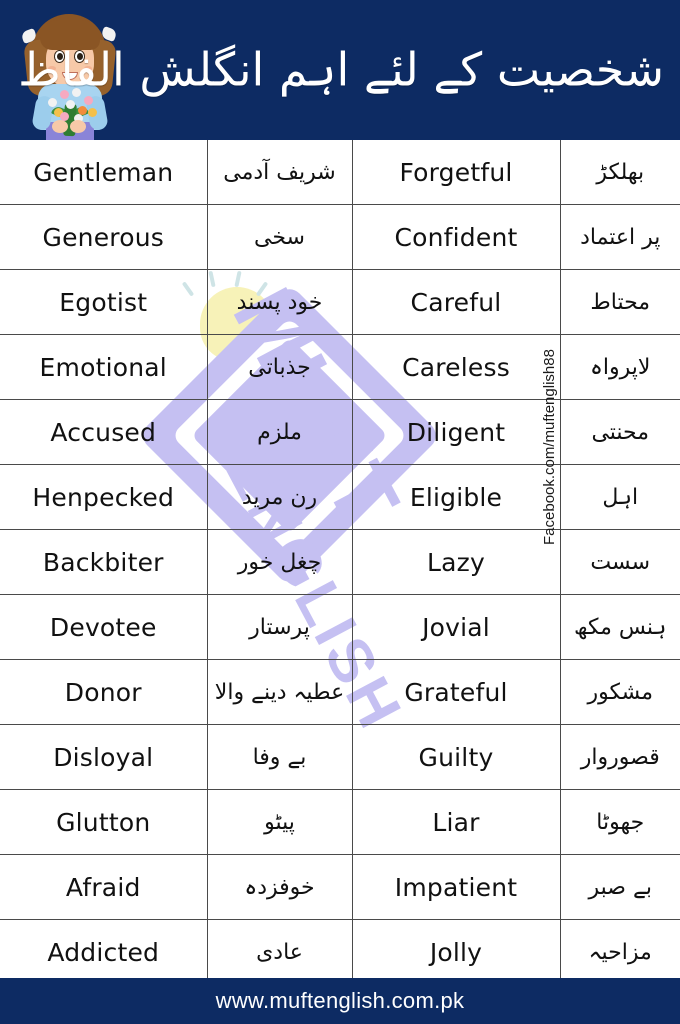 Image resolution: width=680 pixels, height=1024 pixels. I want to click on english-word-cell: Diligent, so click(456, 432).